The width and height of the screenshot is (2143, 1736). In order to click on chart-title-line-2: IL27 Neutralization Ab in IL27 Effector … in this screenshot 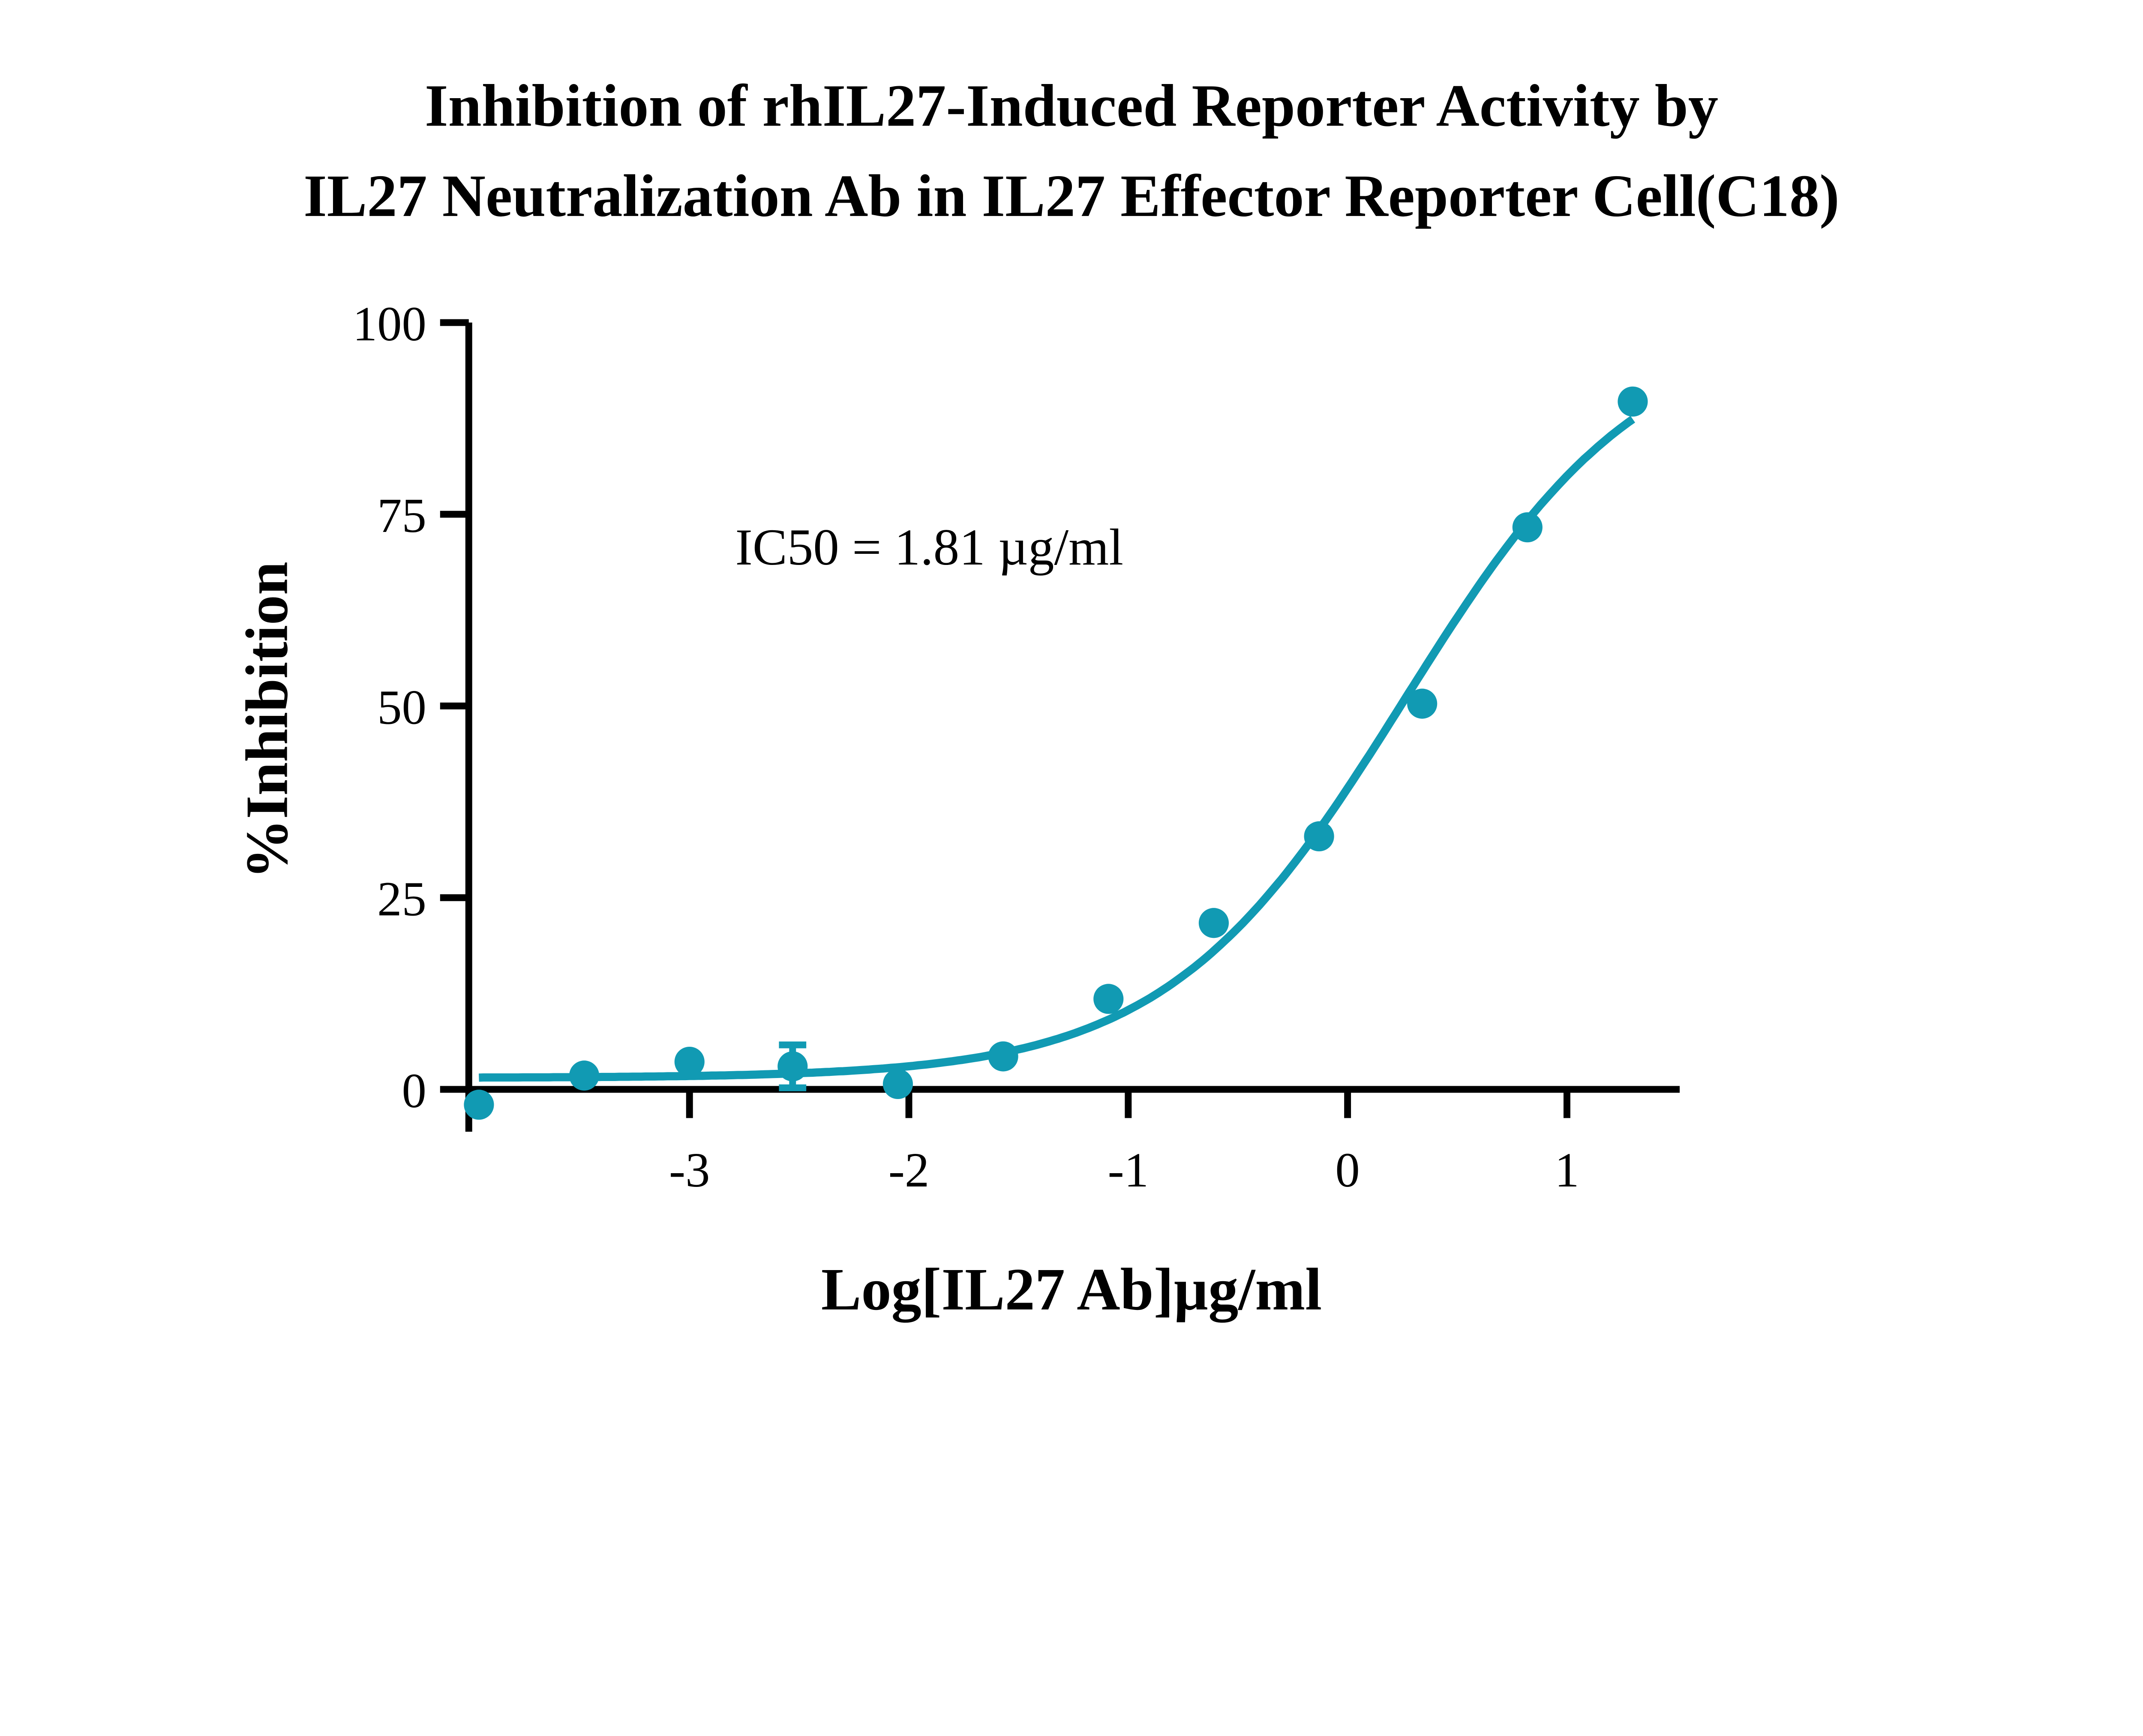, I will do `click(1071, 196)`.